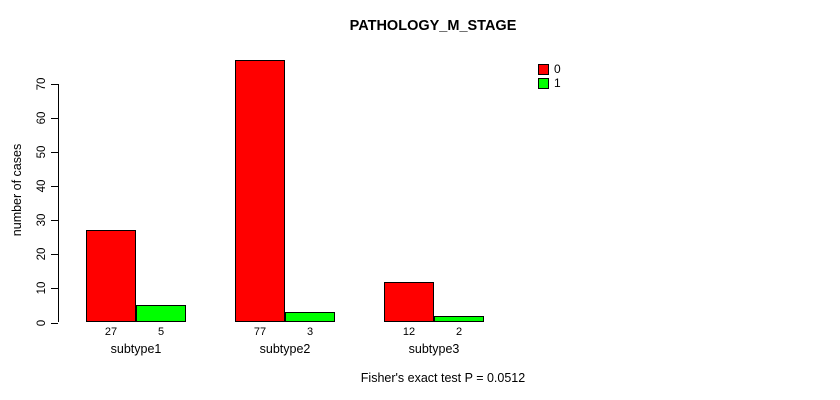 Image resolution: width=840 pixels, height=400 pixels. I want to click on y-axis-tick-label: 50, so click(42, 152).